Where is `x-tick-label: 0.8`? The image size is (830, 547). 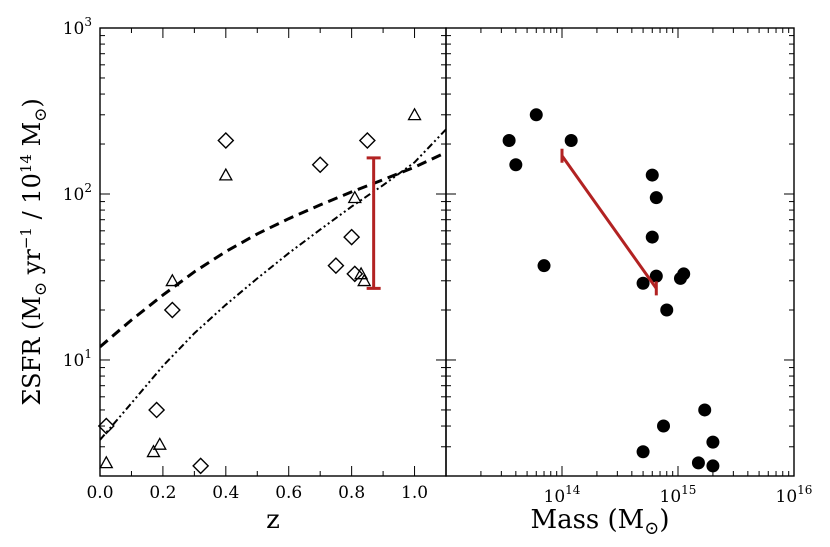 x-tick-label: 0.8 is located at coordinates (351, 493).